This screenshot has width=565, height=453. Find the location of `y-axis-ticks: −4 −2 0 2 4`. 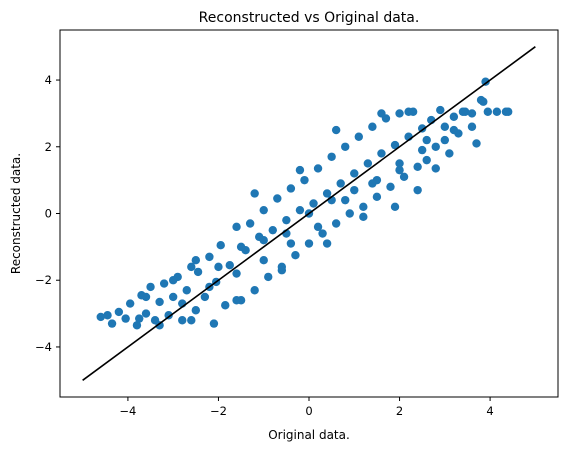

y-axis-ticks: −4 −2 0 2 4 is located at coordinates (47, 213).